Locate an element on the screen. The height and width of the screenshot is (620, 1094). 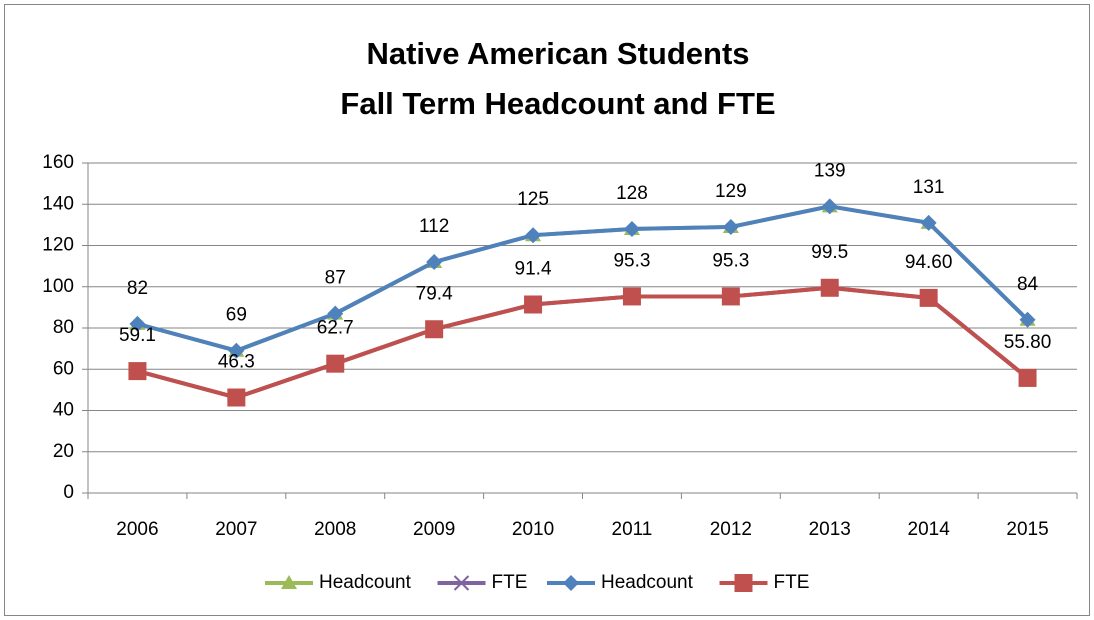
data-label: 129 is located at coordinates (731, 191).